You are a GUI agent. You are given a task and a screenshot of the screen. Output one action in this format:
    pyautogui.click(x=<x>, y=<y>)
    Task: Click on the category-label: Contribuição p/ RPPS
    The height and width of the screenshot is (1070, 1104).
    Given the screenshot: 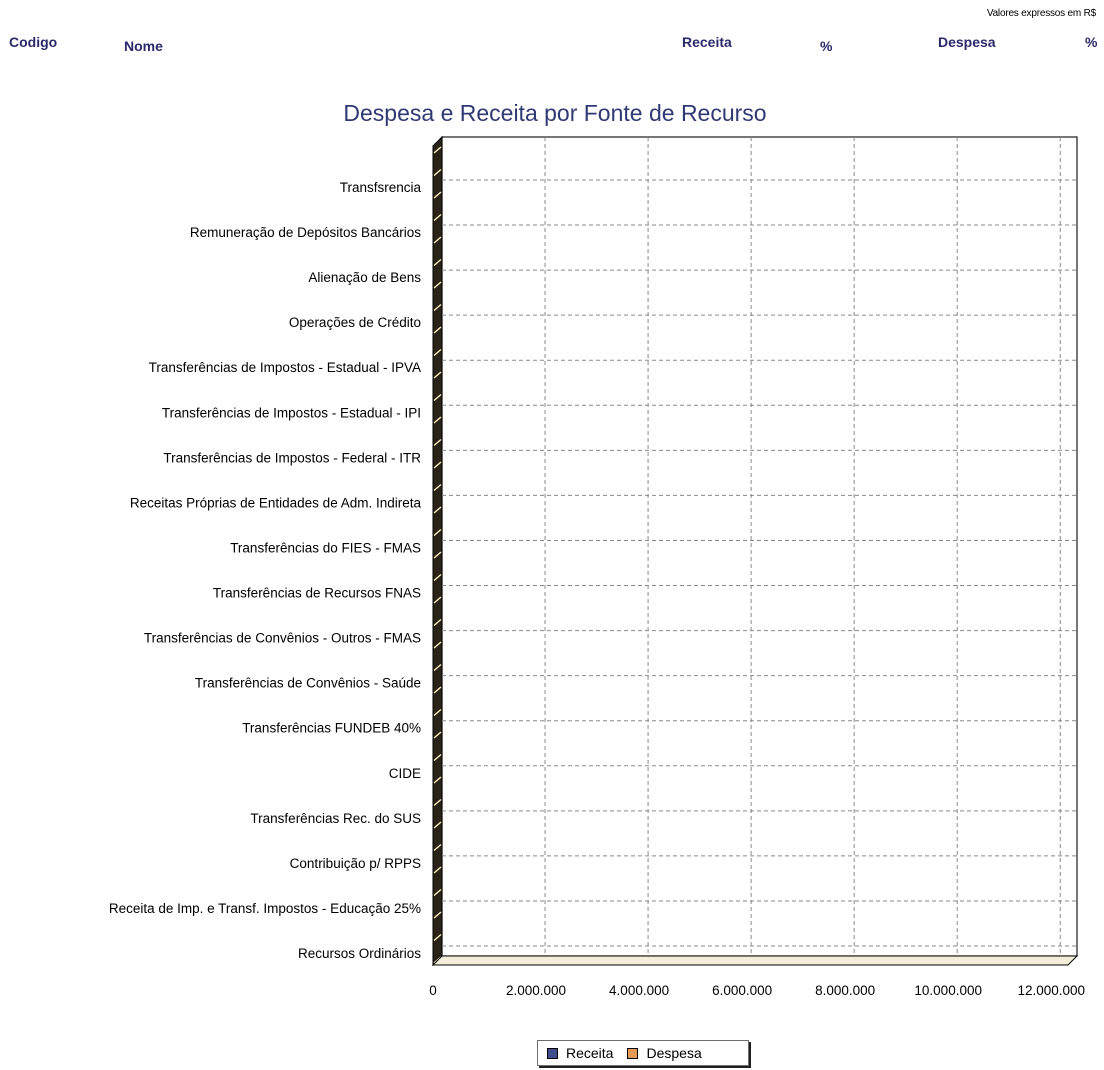 What is the action you would take?
    pyautogui.click(x=355, y=863)
    